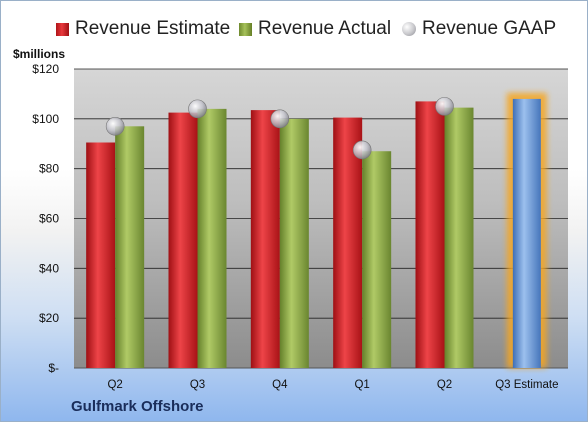 The image size is (588, 422). What do you see at coordinates (49, 318) in the screenshot?
I see `y-tick-label: $20` at bounding box center [49, 318].